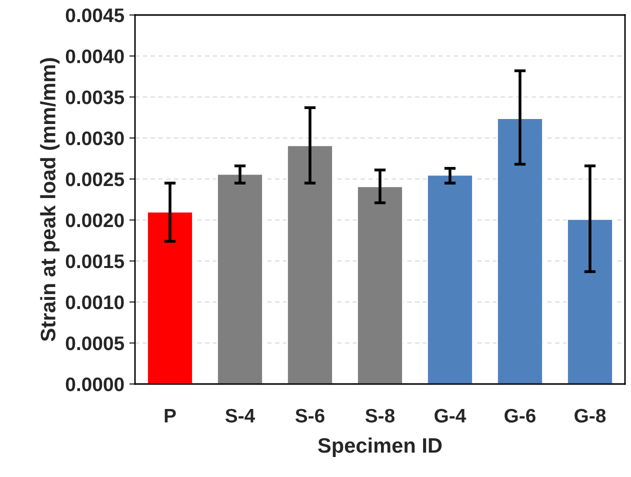 This screenshot has height=477, width=631. I want to click on x-tick-label: G-8, so click(590, 415).